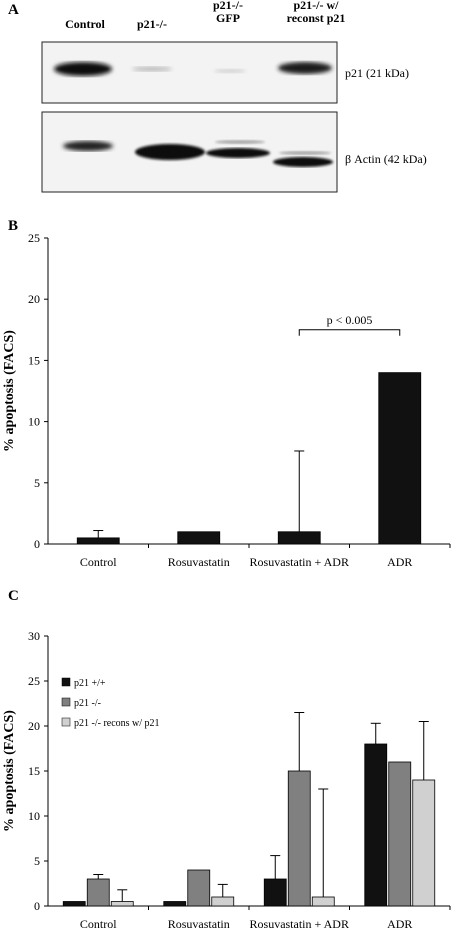 The height and width of the screenshot is (930, 462). What do you see at coordinates (238, 153) in the screenshot?
I see `band-actin-gfp` at bounding box center [238, 153].